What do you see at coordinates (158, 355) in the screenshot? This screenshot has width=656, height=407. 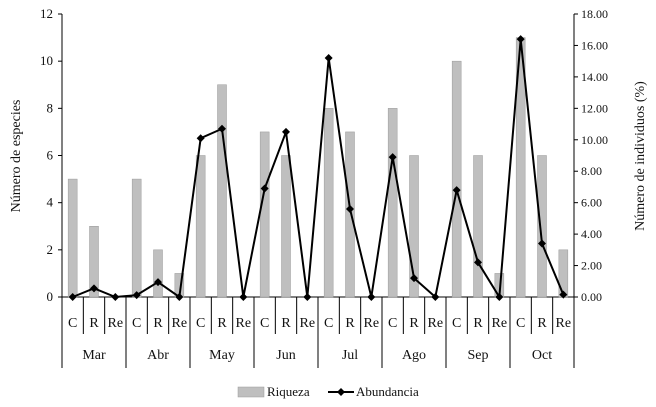 I see `x-group-label: Abr` at bounding box center [158, 355].